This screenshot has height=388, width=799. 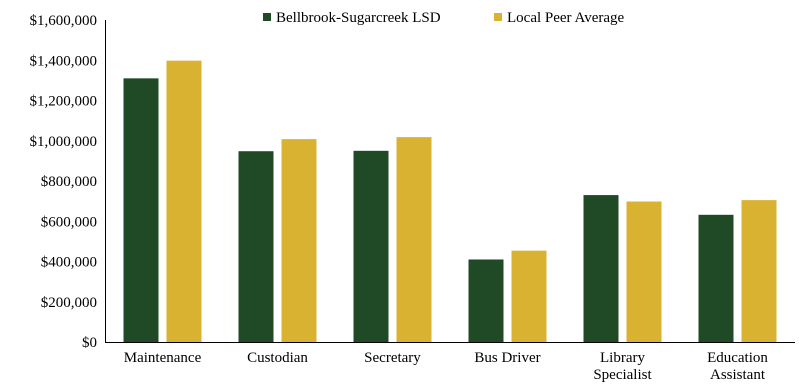 I want to click on x-tick-label: Secretary, so click(x=392, y=358).